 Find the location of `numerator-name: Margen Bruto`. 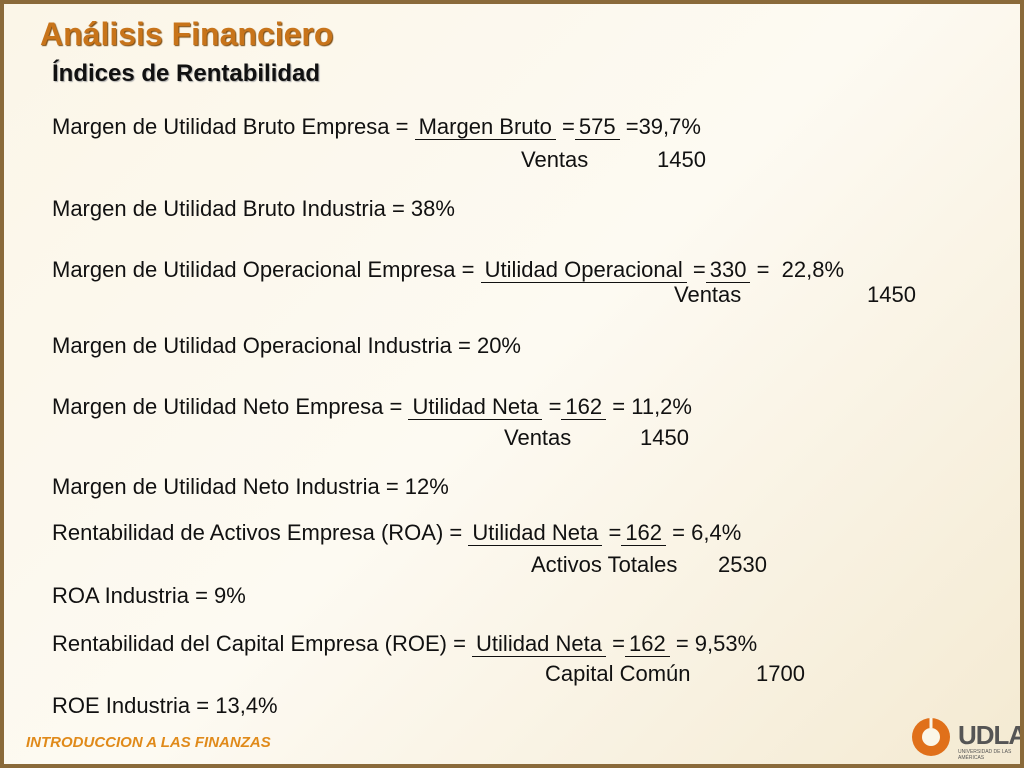

numerator-name: Margen Bruto is located at coordinates (485, 127).